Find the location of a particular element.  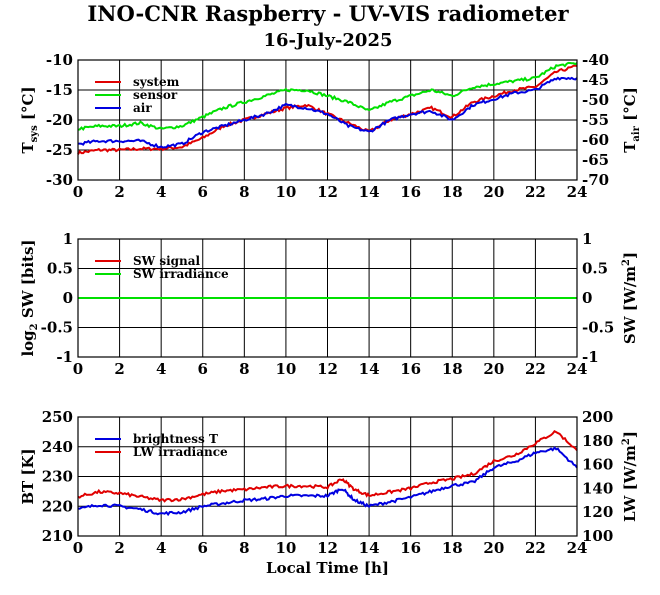

y-tick-label-left: 0.5 is located at coordinates (60, 269).